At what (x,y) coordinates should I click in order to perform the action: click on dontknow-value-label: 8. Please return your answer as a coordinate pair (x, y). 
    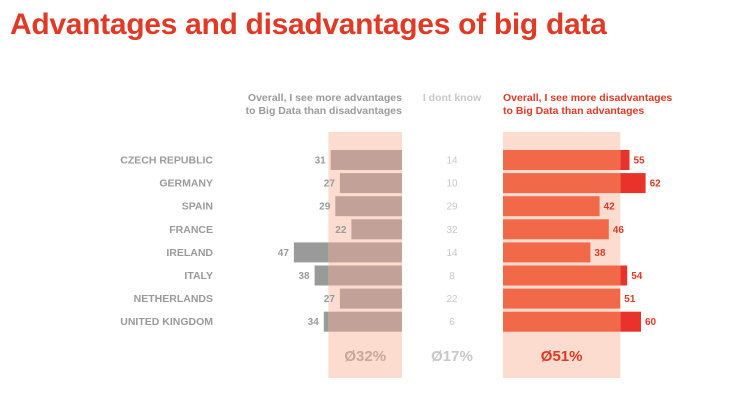
    Looking at the image, I should click on (452, 276).